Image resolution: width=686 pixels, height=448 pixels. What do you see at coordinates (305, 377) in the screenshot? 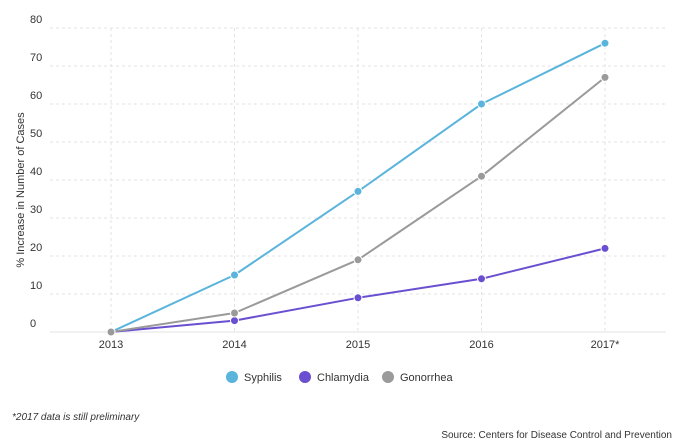
I see `legend-marker-chlamydia` at bounding box center [305, 377].